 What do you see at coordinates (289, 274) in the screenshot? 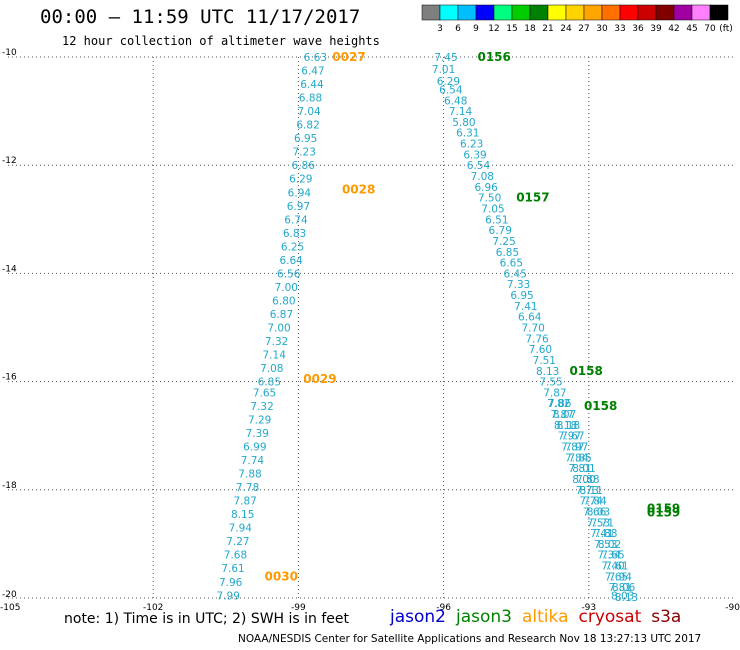
I see `swh-value-label: 6.56` at bounding box center [289, 274].